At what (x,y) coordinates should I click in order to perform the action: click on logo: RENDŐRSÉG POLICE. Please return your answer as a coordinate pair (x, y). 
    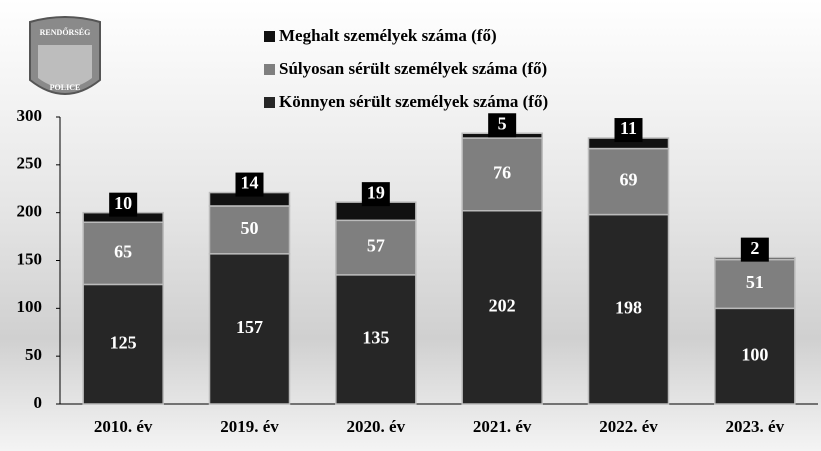
    Looking at the image, I should click on (65, 55).